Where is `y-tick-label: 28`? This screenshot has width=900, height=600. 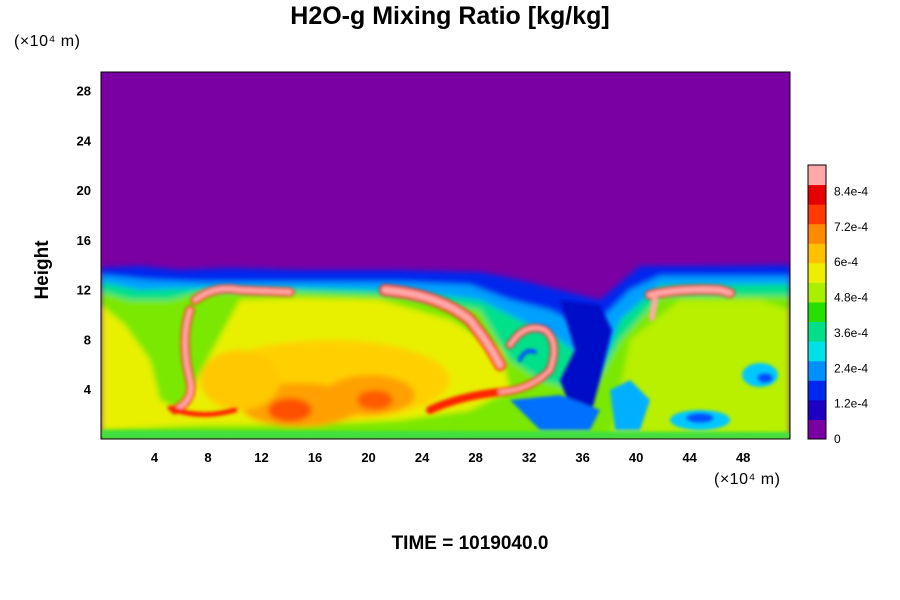 y-tick-label: 28 is located at coordinates (84, 91).